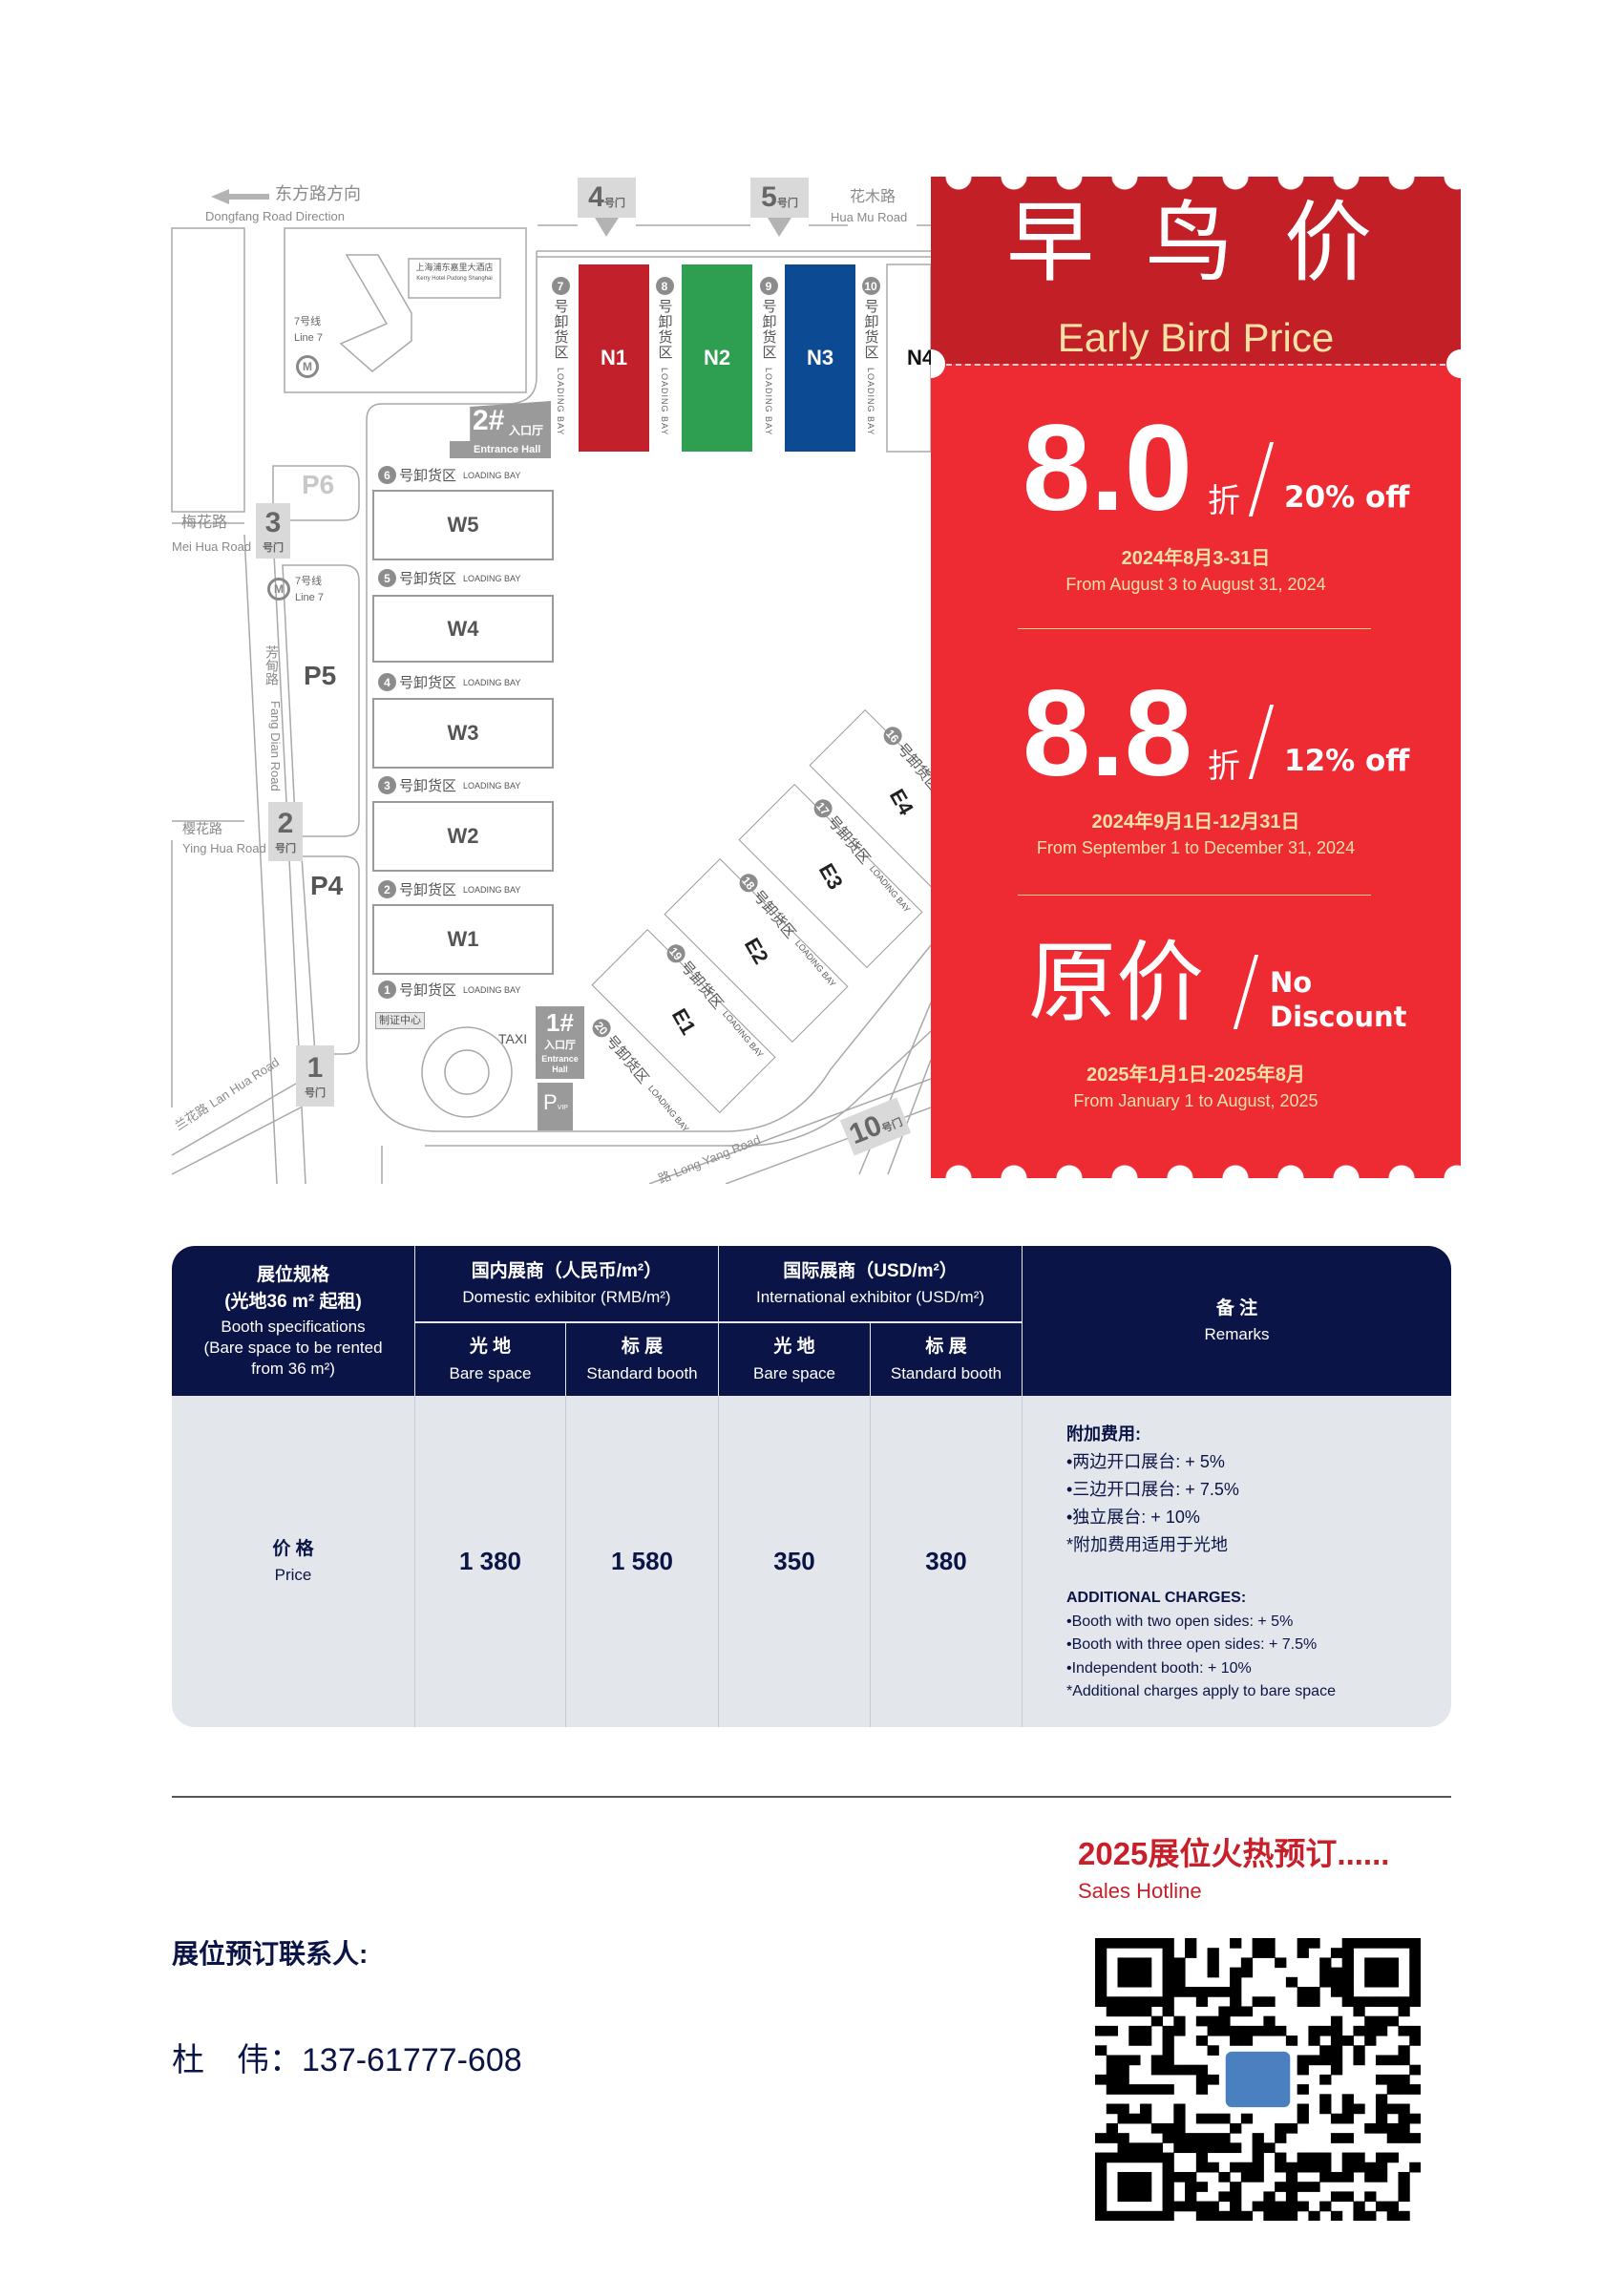  What do you see at coordinates (1453, 363) in the screenshot?
I see `notch-right` at bounding box center [1453, 363].